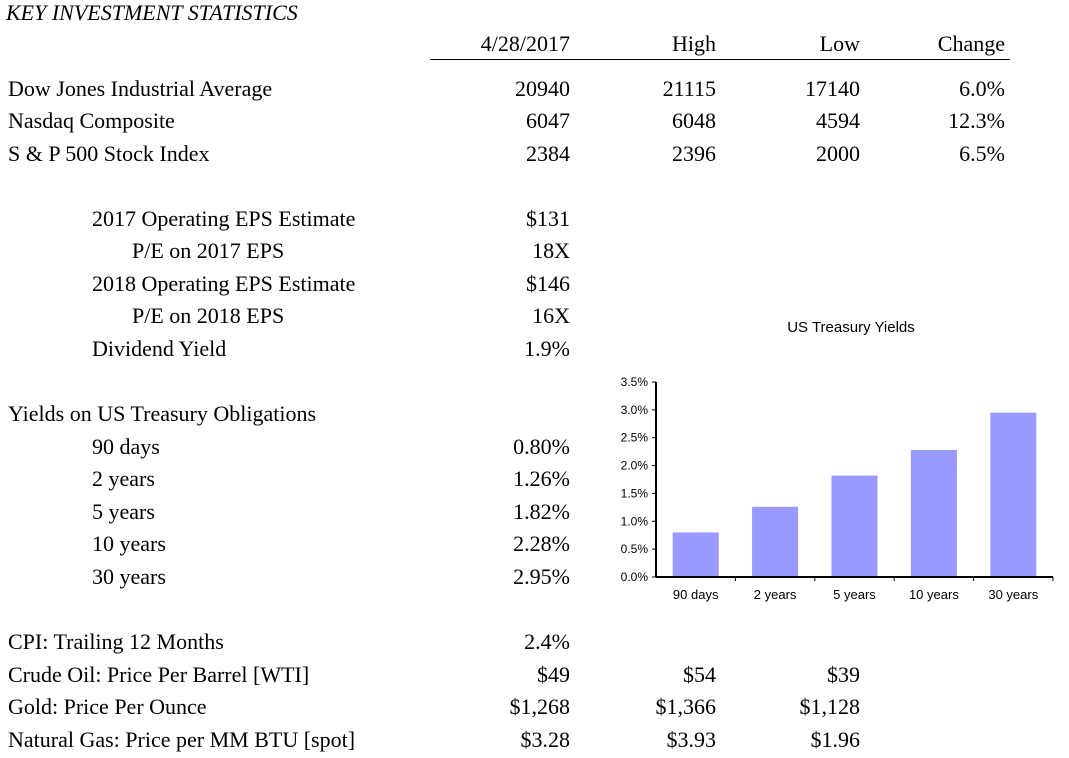 This screenshot has width=1069, height=758. Describe the element at coordinates (116, 641) in the screenshot. I see `cpi-label: CPI: Trailing 12 Months` at that location.